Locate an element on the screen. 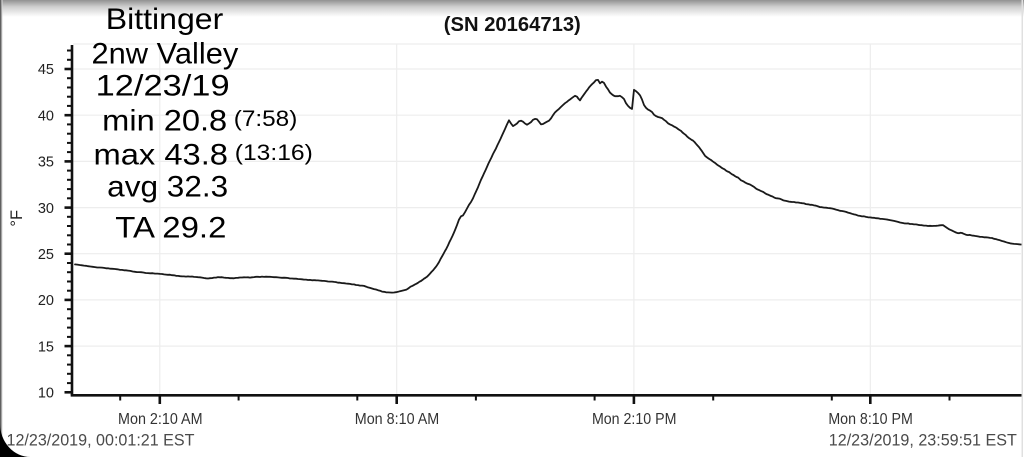  svg-text: 45 is located at coordinates (46, 70).